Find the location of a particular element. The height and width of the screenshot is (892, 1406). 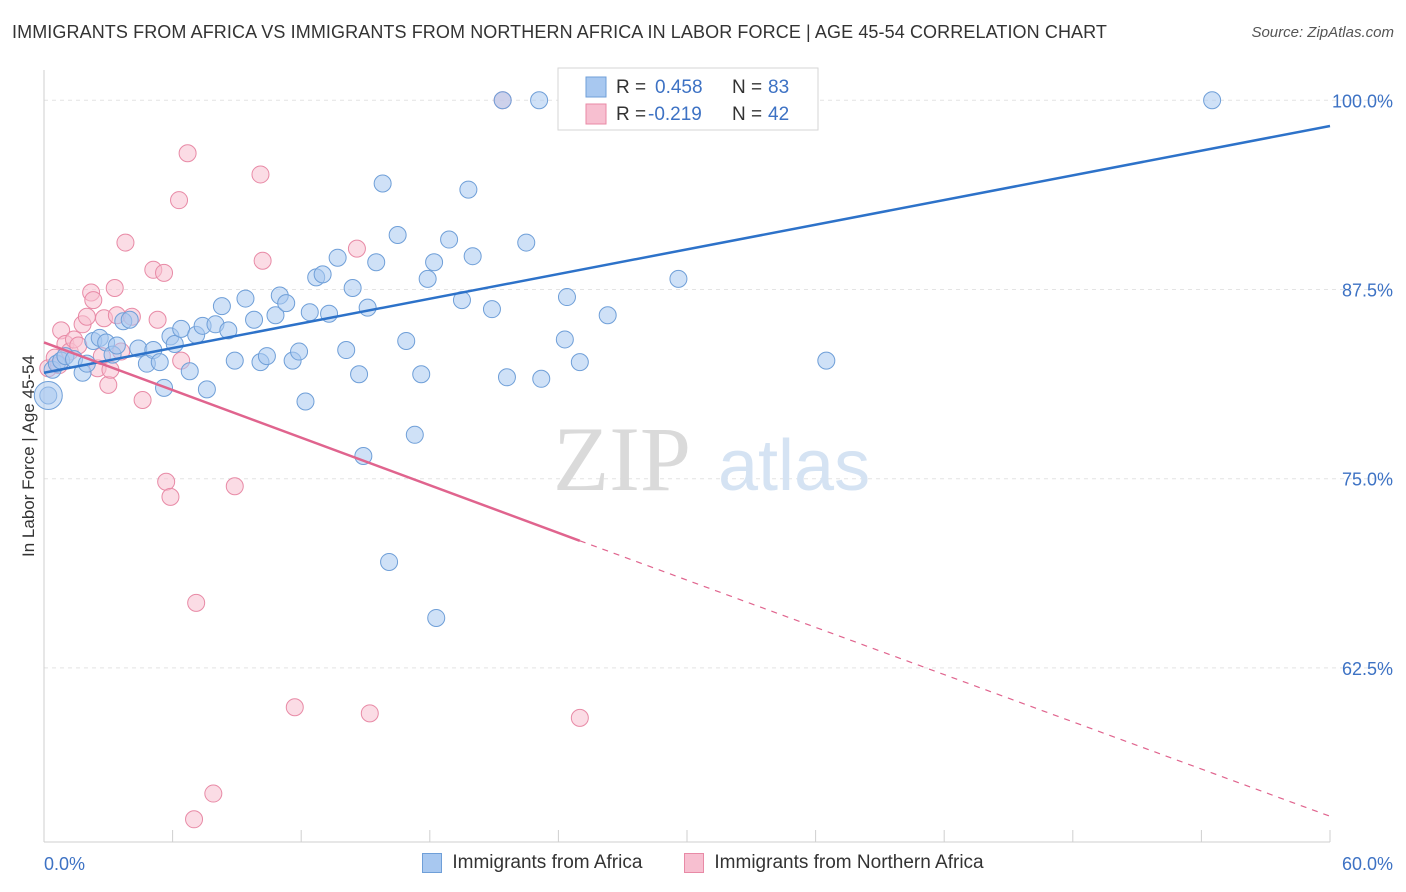

legend-swatch-northern-africa is located at coordinates (694, 863).